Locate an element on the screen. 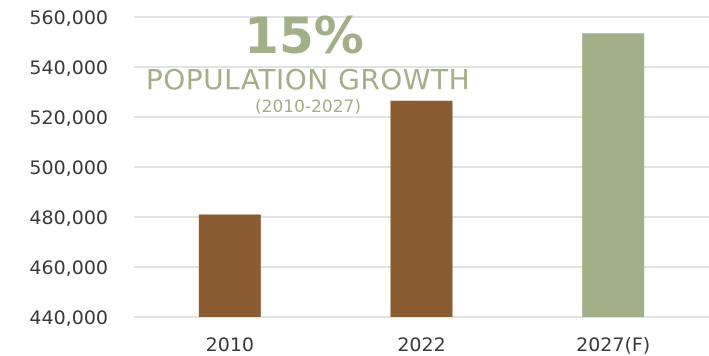  x-tick-label: 2022 is located at coordinates (421, 345).